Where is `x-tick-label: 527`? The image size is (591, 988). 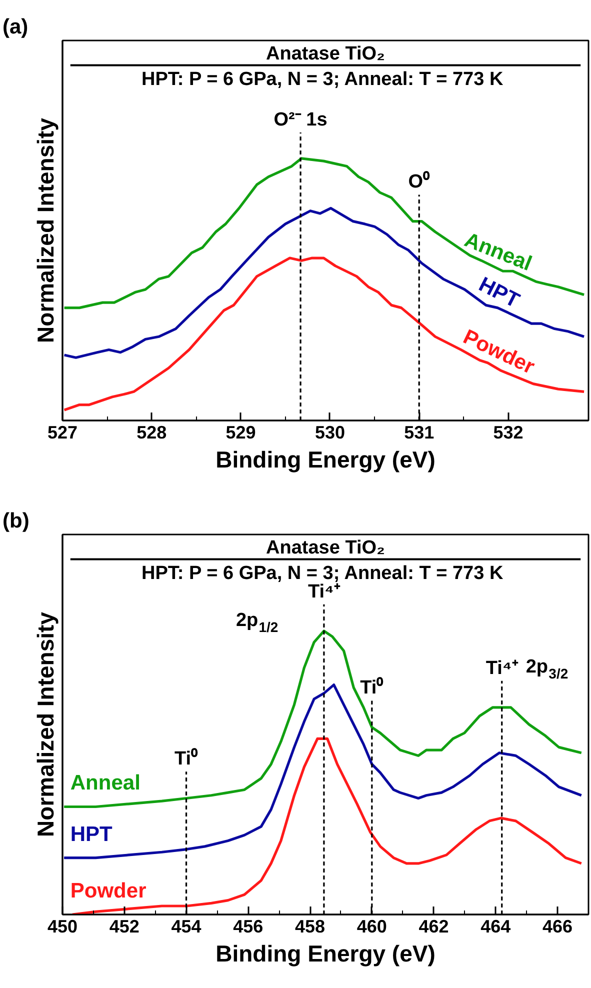
x-tick-label: 527 is located at coordinates (62, 432).